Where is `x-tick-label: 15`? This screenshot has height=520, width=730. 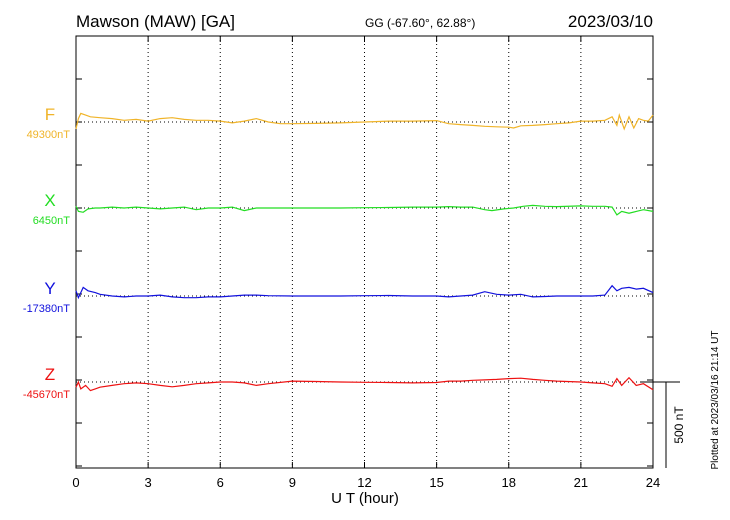
x-tick-label: 15 is located at coordinates (436, 482).